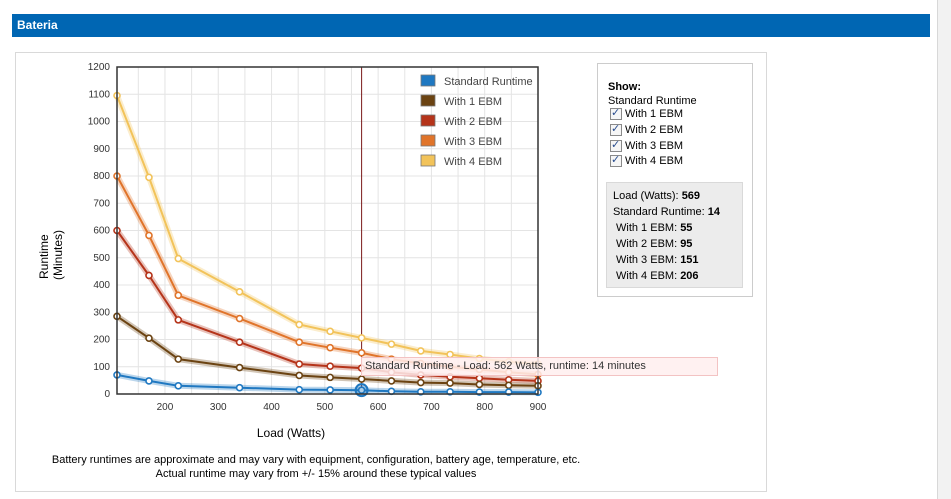  What do you see at coordinates (101, 203) in the screenshot?
I see `y-tick-label: 700` at bounding box center [101, 203].